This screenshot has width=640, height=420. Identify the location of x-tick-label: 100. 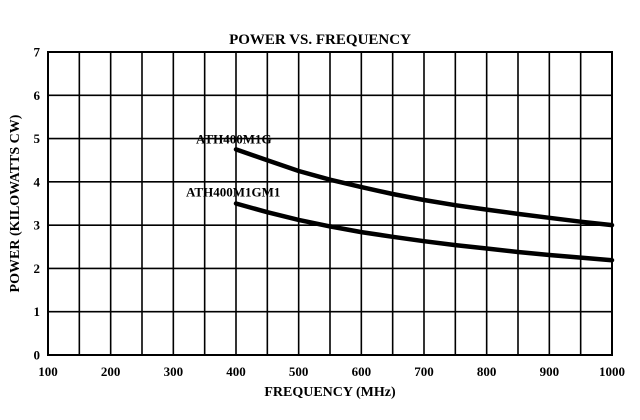
(48, 371).